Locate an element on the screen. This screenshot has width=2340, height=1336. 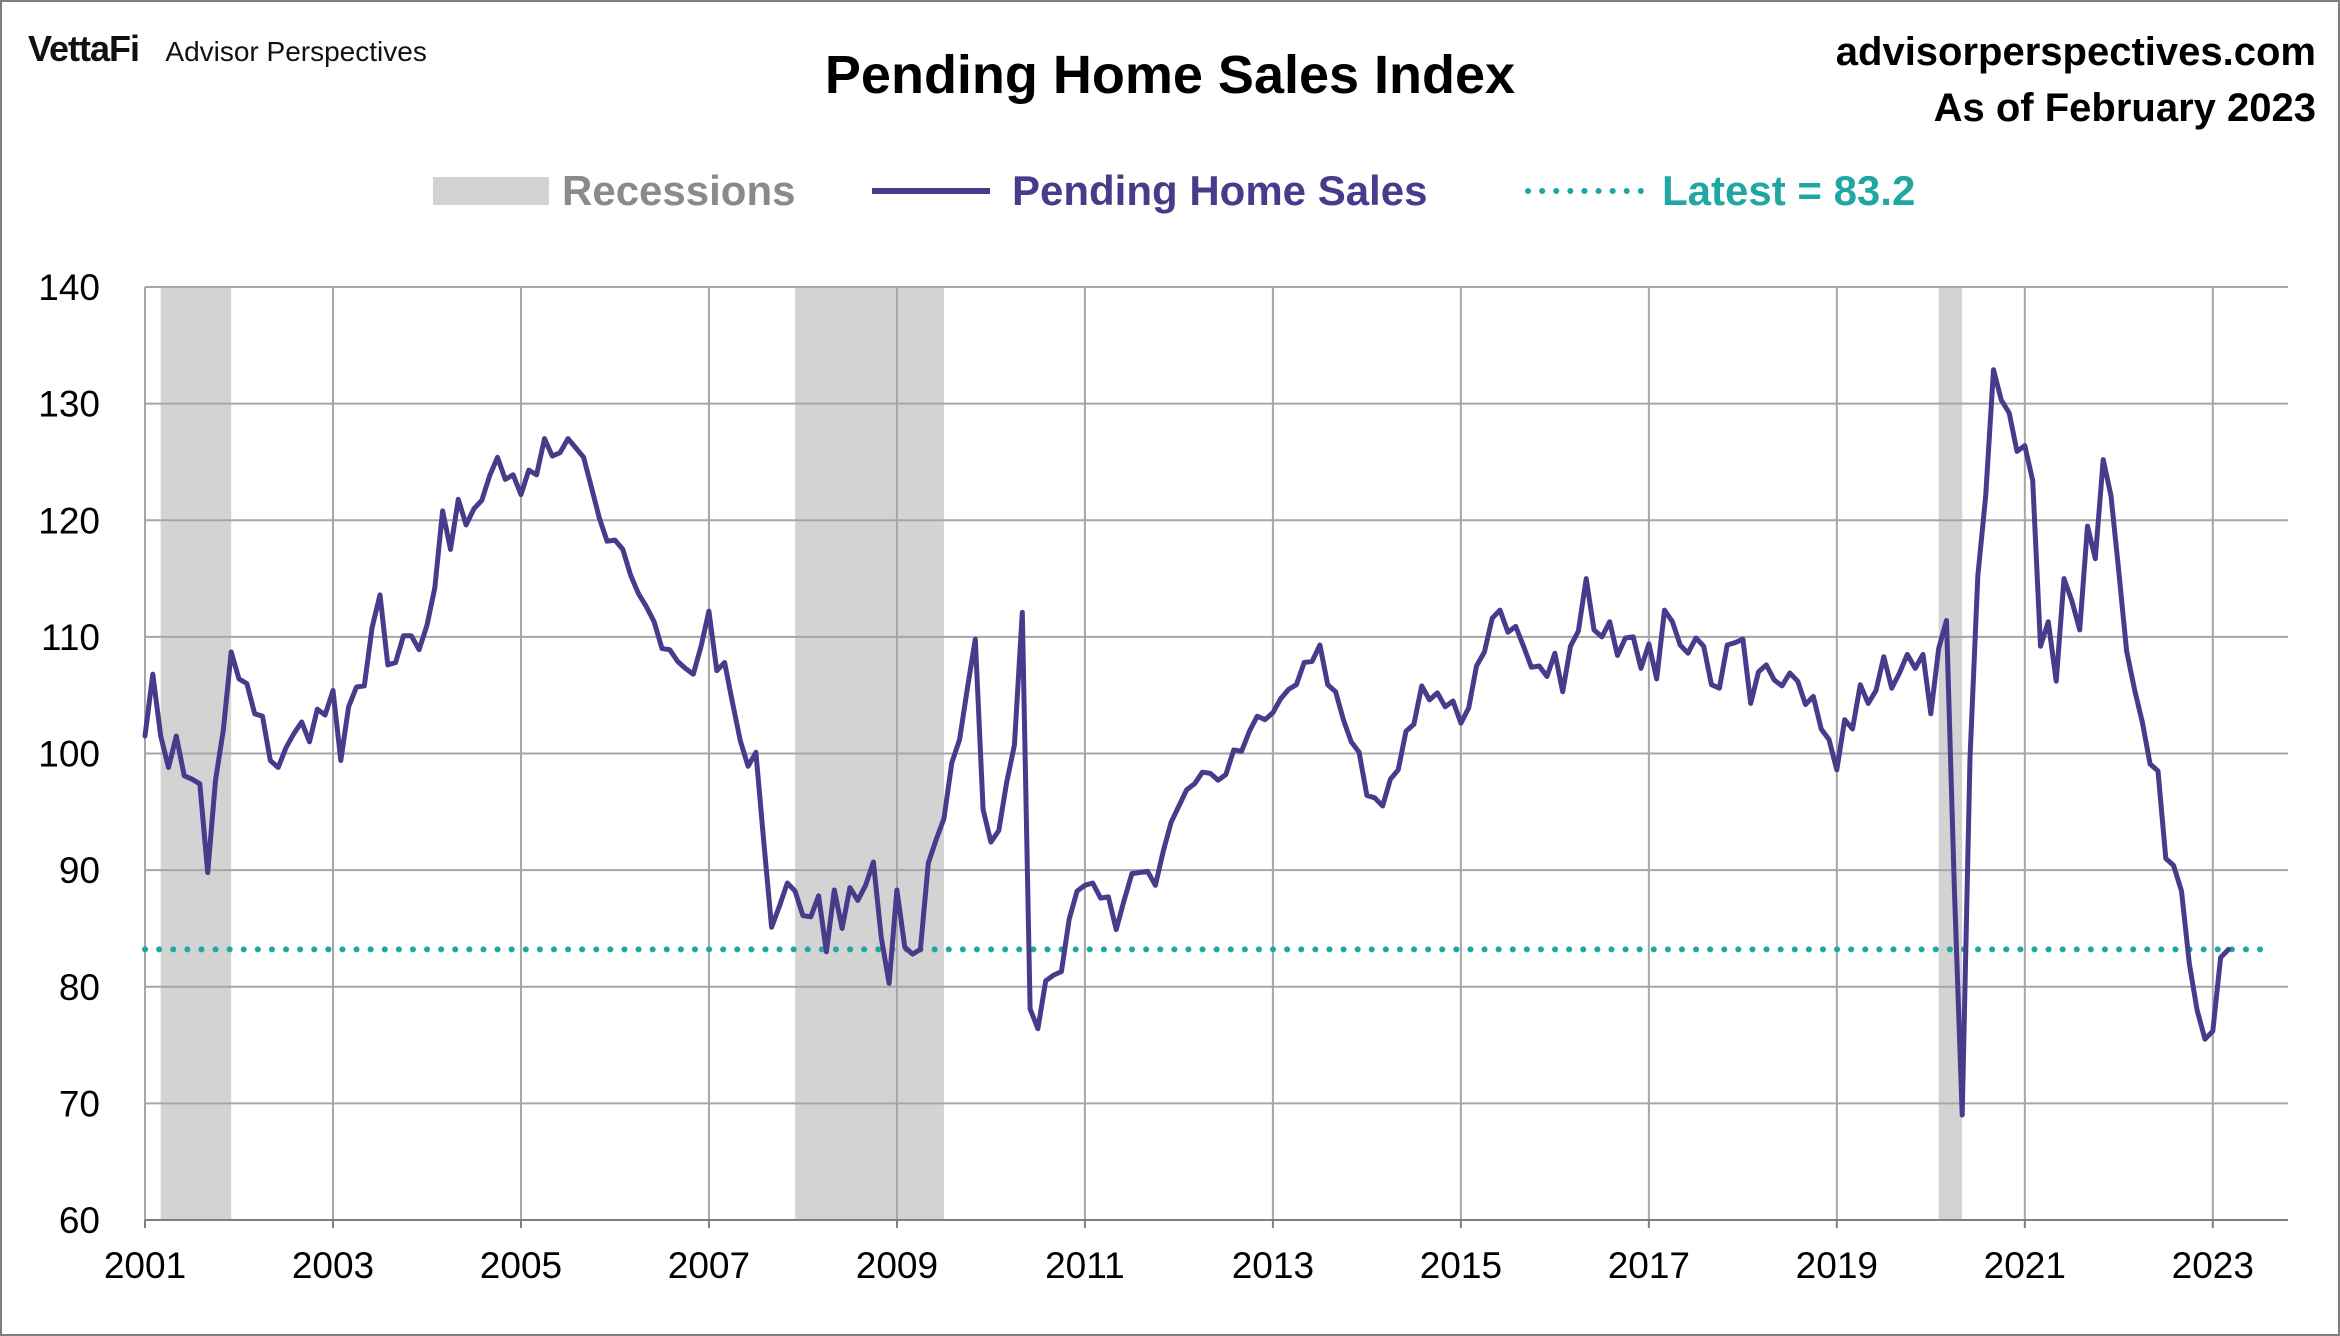
as-of-date: As of February 2023 is located at coordinates (2124, 108).